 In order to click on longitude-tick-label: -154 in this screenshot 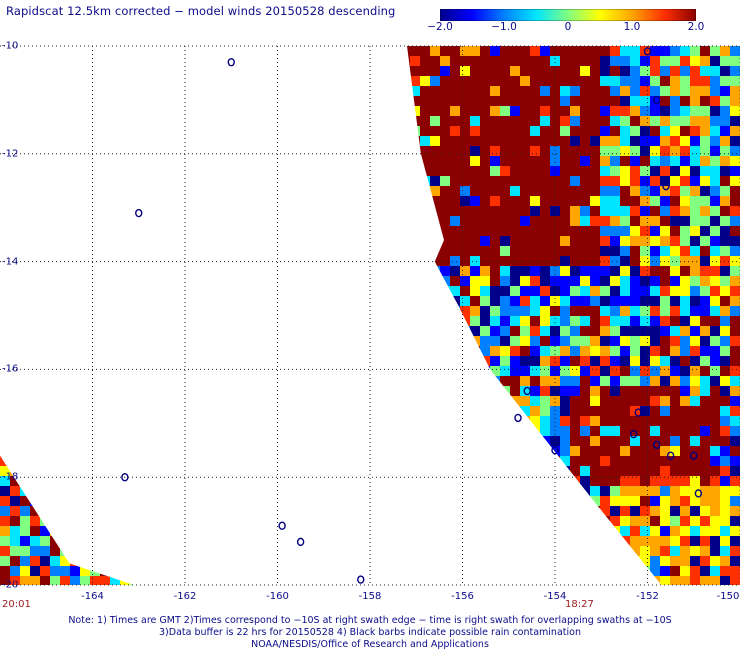, I will do `click(555, 596)`.